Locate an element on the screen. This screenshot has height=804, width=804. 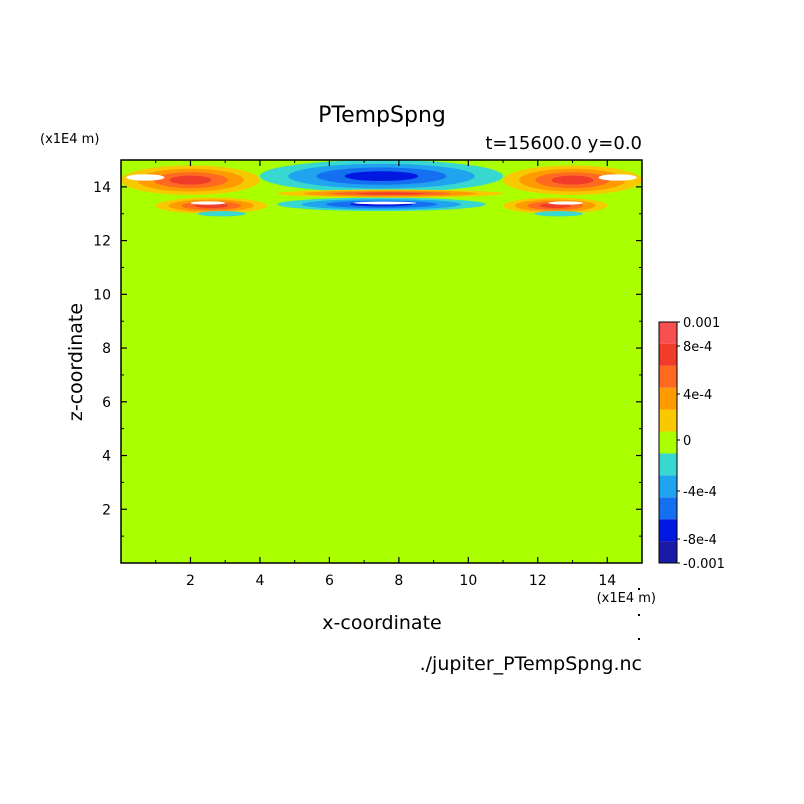
colorbar-label: 8e-4 is located at coordinates (697, 347).